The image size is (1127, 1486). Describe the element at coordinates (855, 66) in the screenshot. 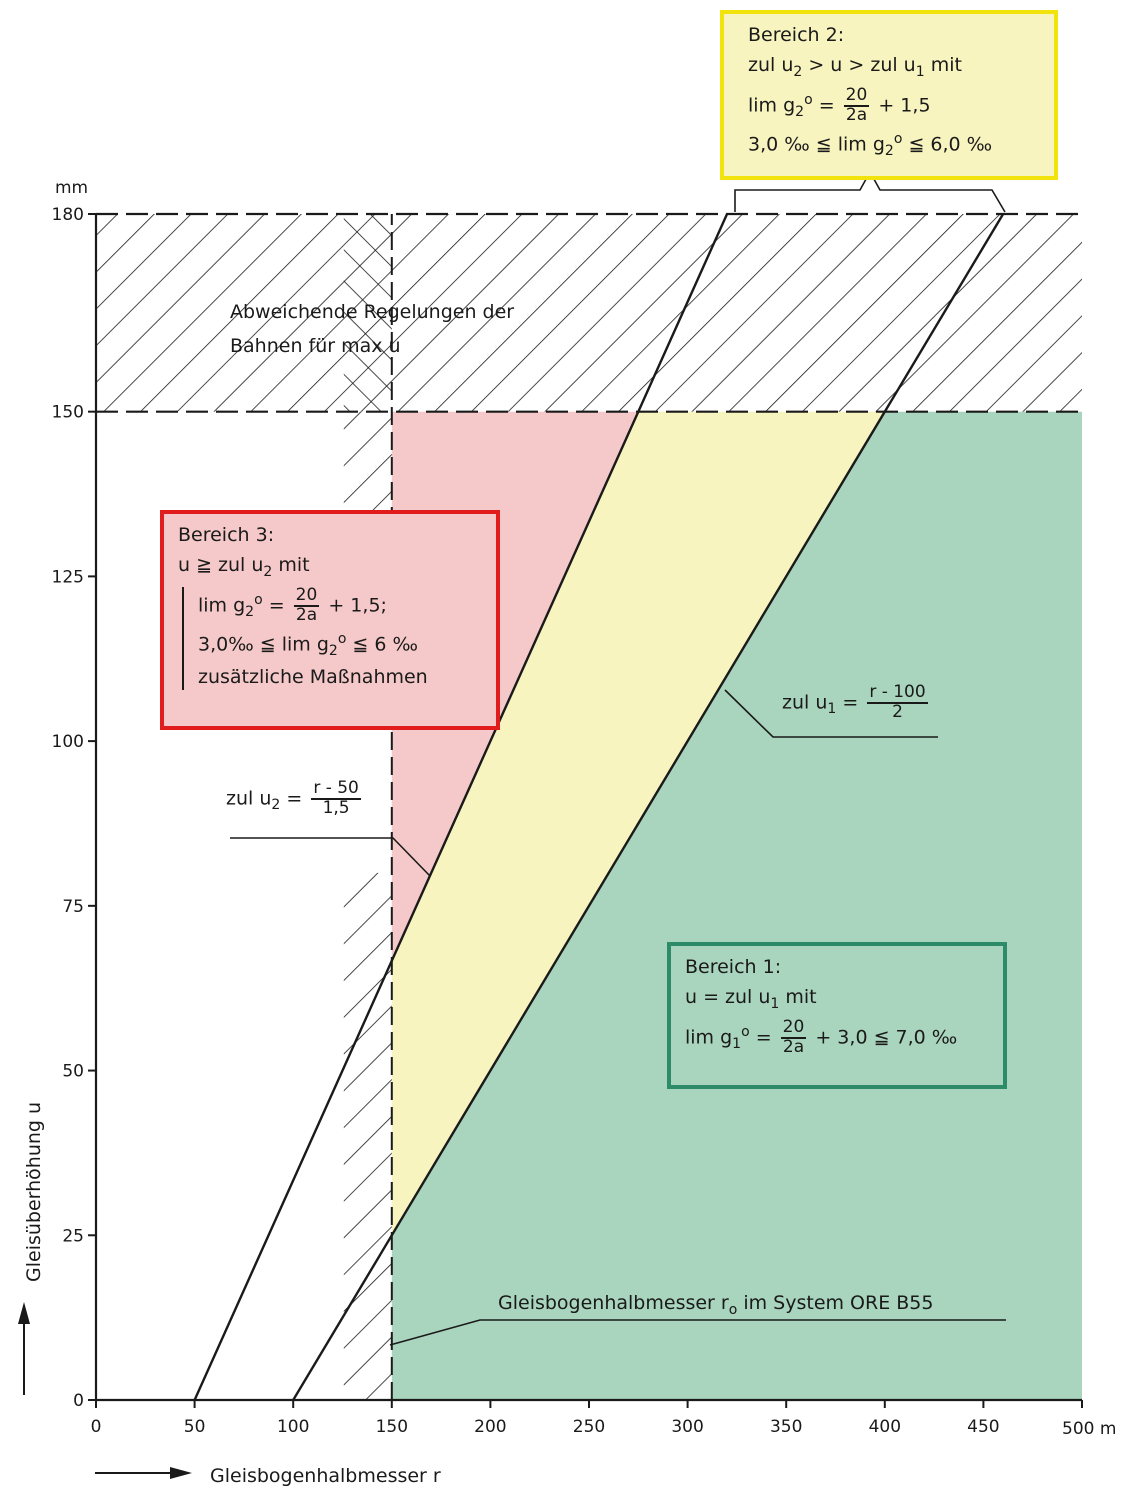

I see `bereich2-row1: zul u2 > u > zul u1 mit` at that location.